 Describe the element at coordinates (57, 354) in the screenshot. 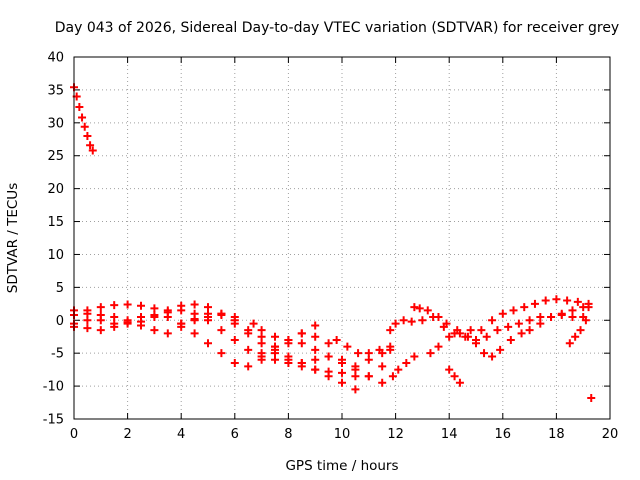

I see `y-tick-label: -5` at that location.